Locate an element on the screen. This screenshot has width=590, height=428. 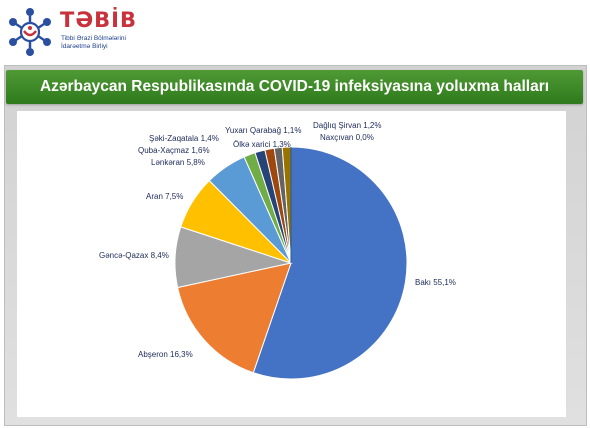
slice-label-olke-xarici: Ölkə xarici 1,3% is located at coordinates (262, 144).